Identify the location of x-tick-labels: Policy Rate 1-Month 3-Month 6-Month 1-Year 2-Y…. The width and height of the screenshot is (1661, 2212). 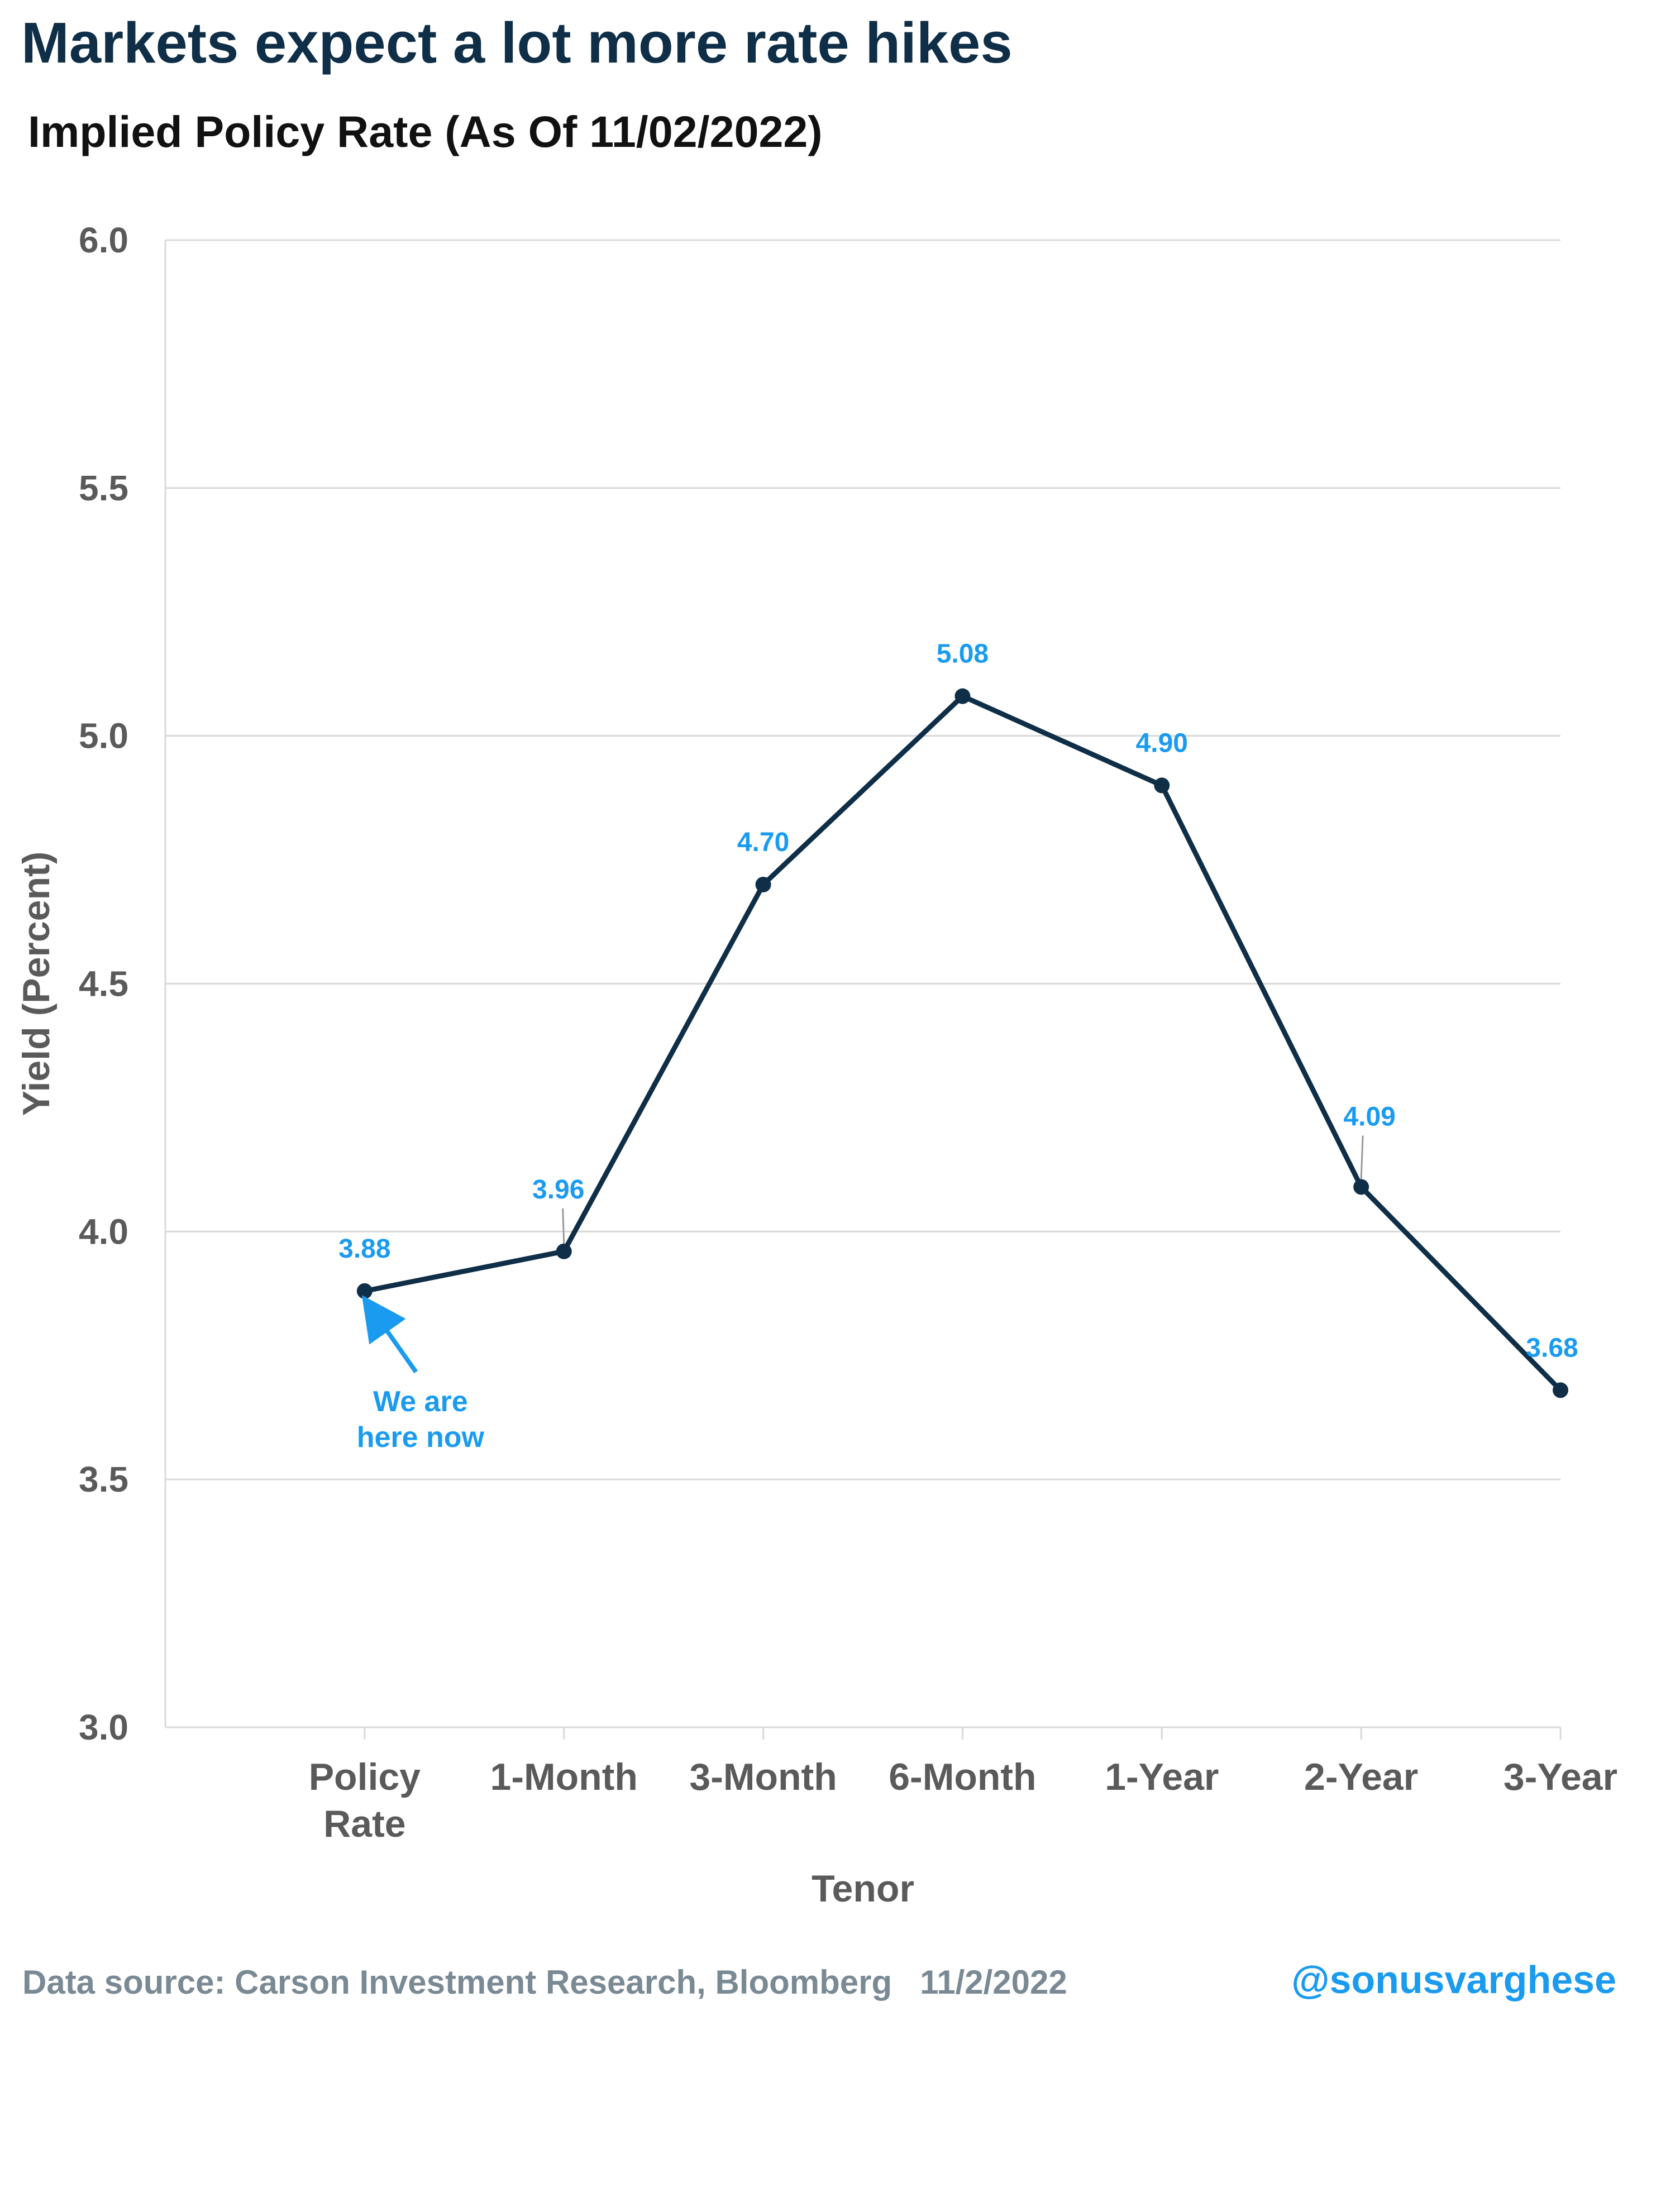
(963, 1800).